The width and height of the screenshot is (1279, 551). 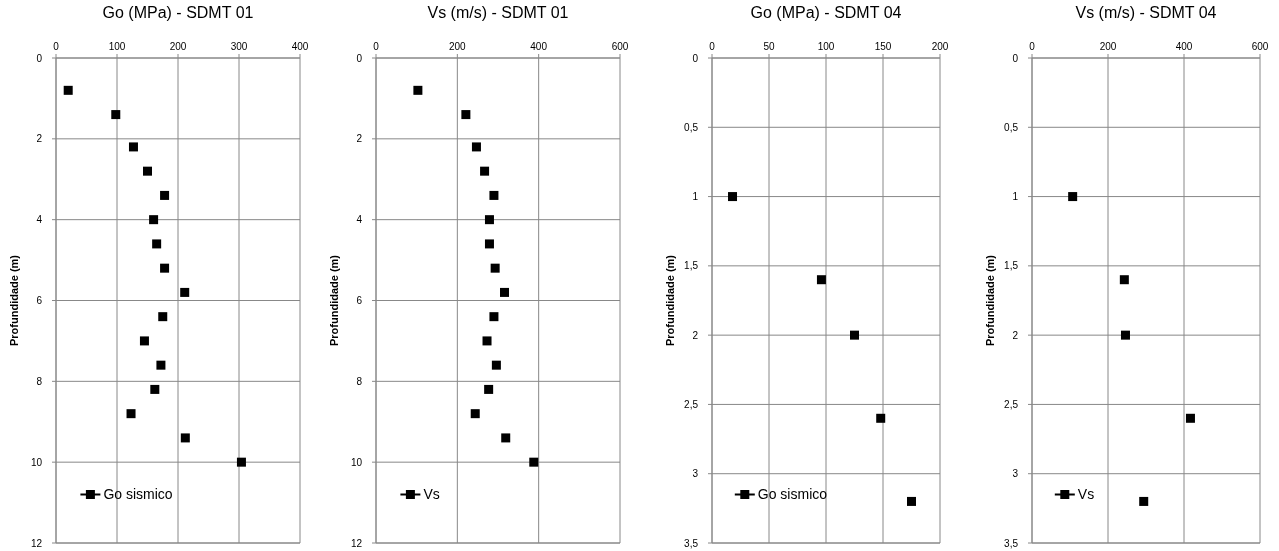 I want to click on x-tick-label: 300, so click(x=239, y=46).